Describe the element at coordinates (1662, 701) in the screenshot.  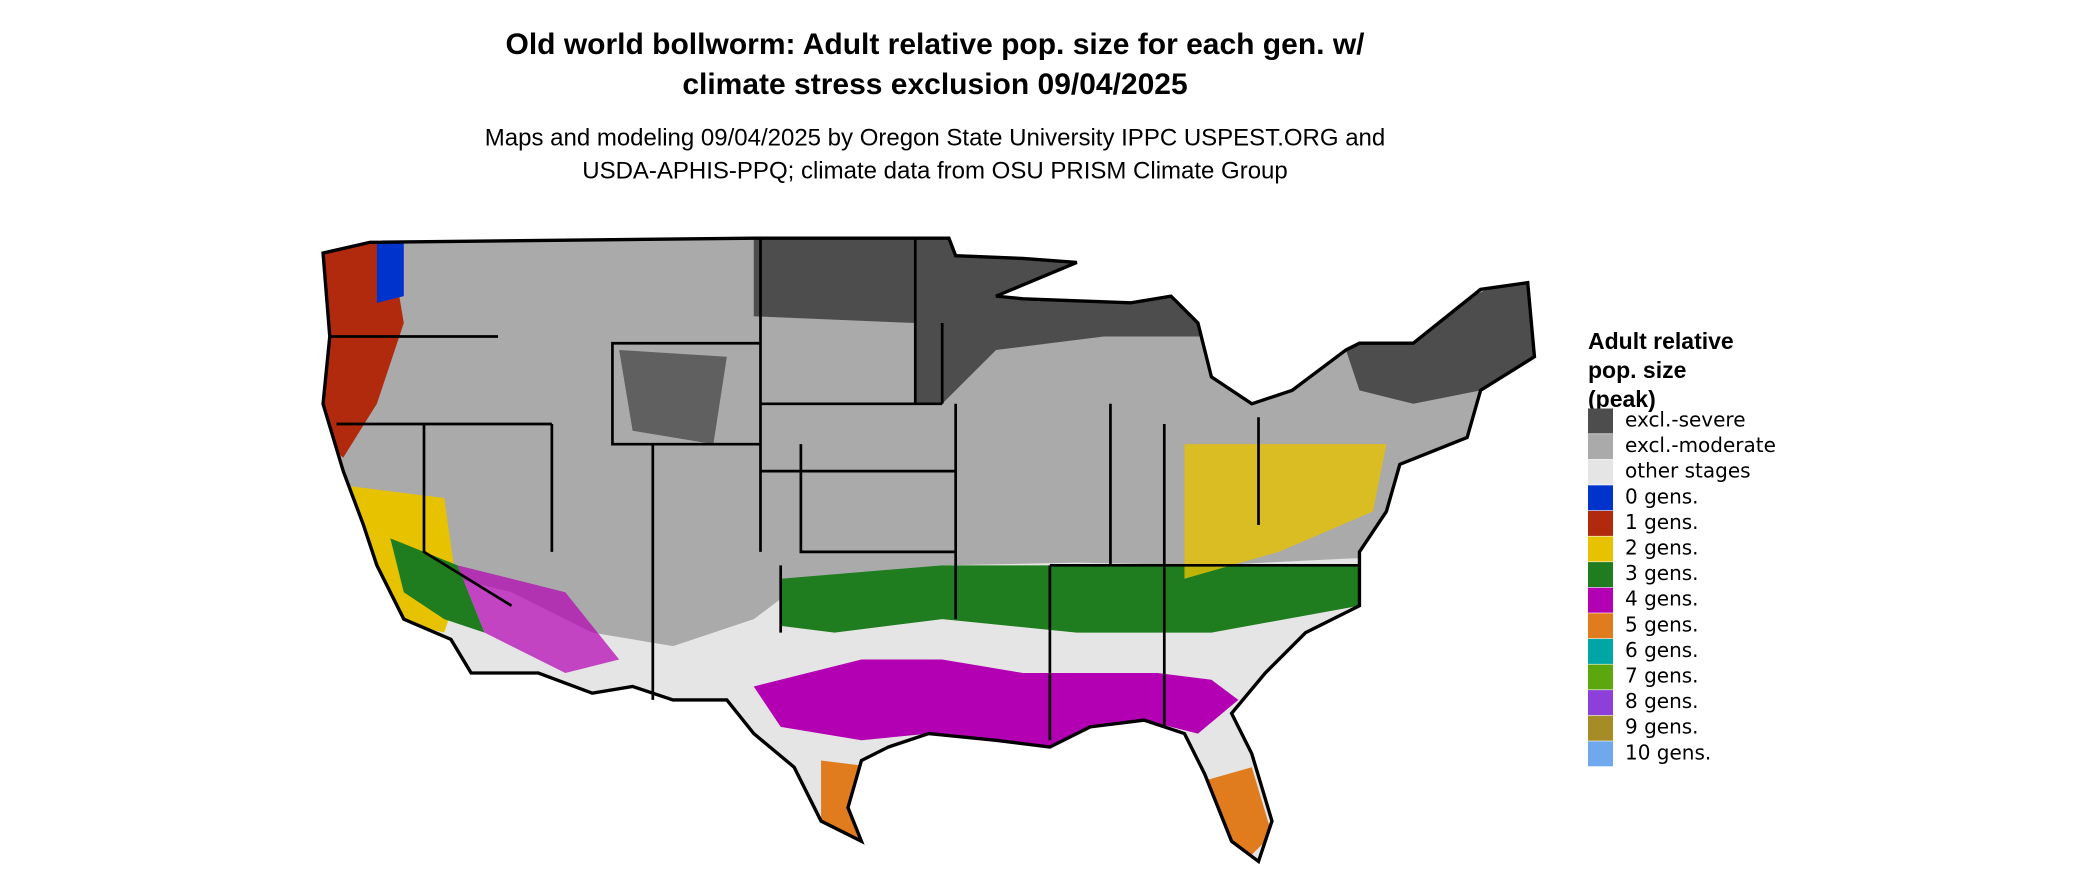
I see `legend-label: 8 gens.` at that location.